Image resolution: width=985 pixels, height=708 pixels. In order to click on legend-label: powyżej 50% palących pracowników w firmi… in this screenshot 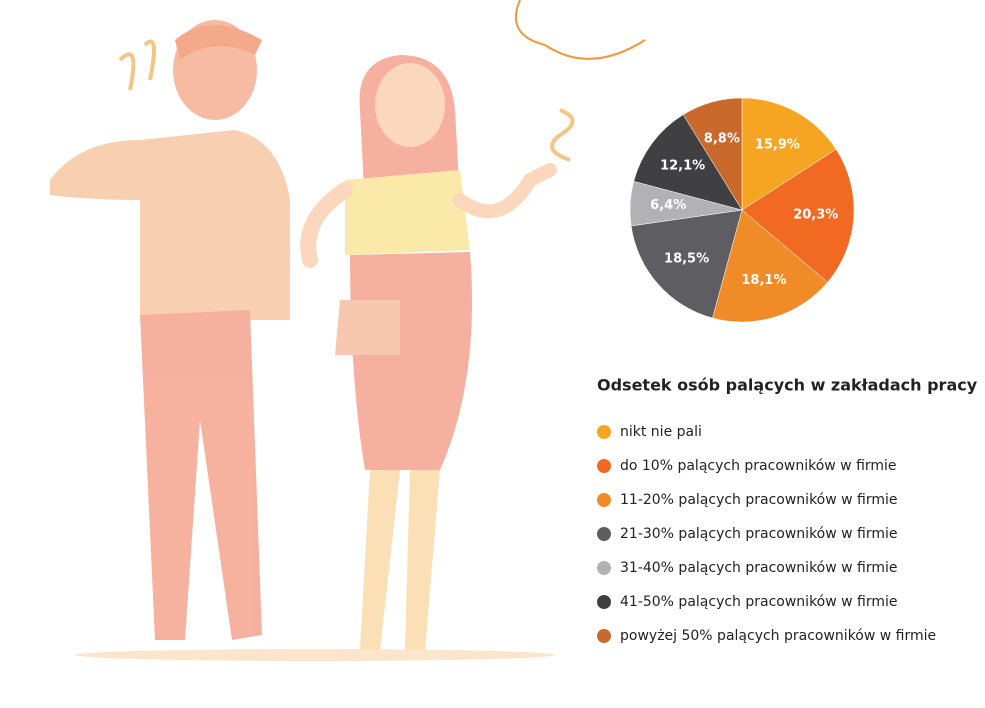, I will do `click(778, 636)`.